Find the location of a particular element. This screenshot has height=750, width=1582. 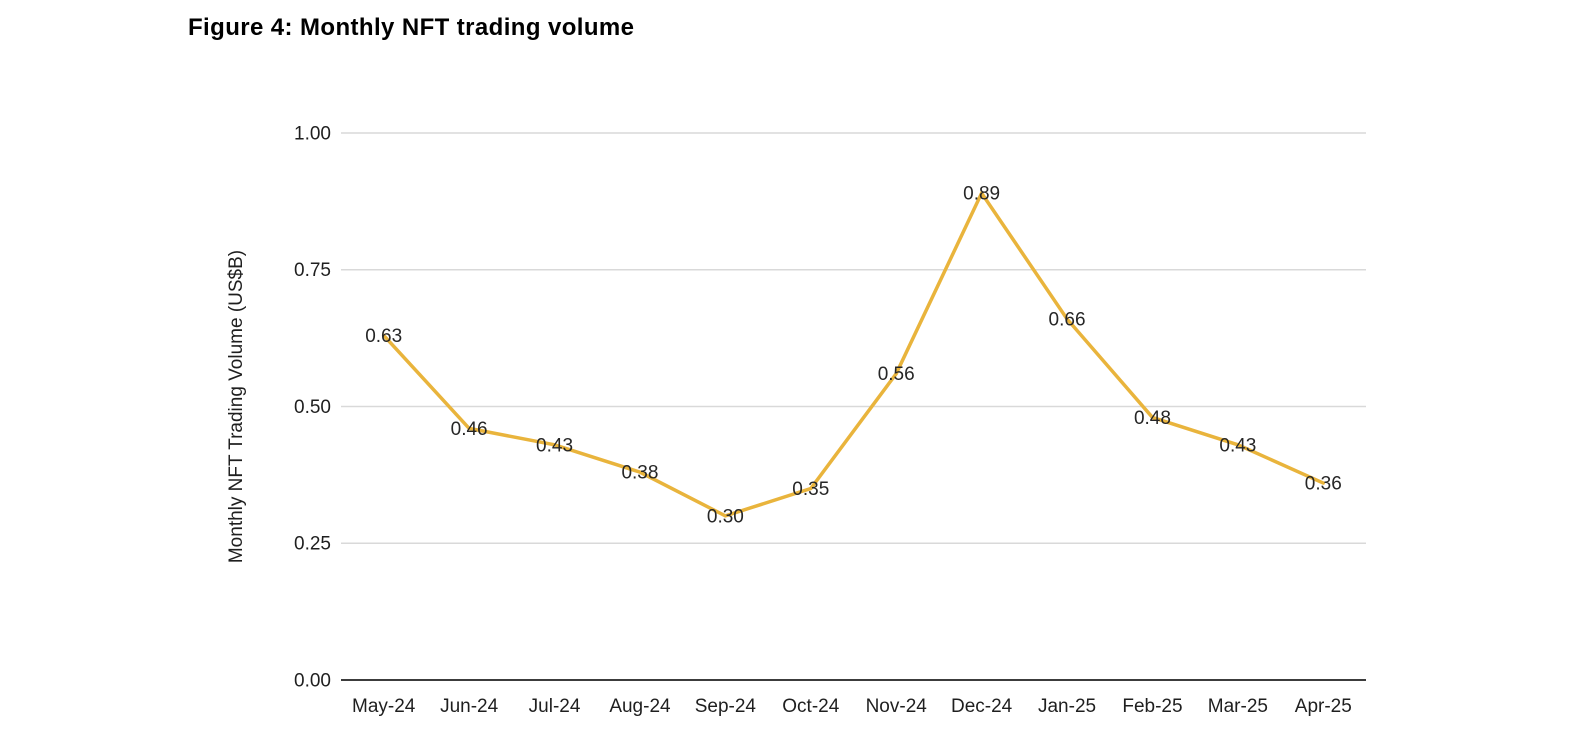

data-label: 0.48 is located at coordinates (1152, 418).